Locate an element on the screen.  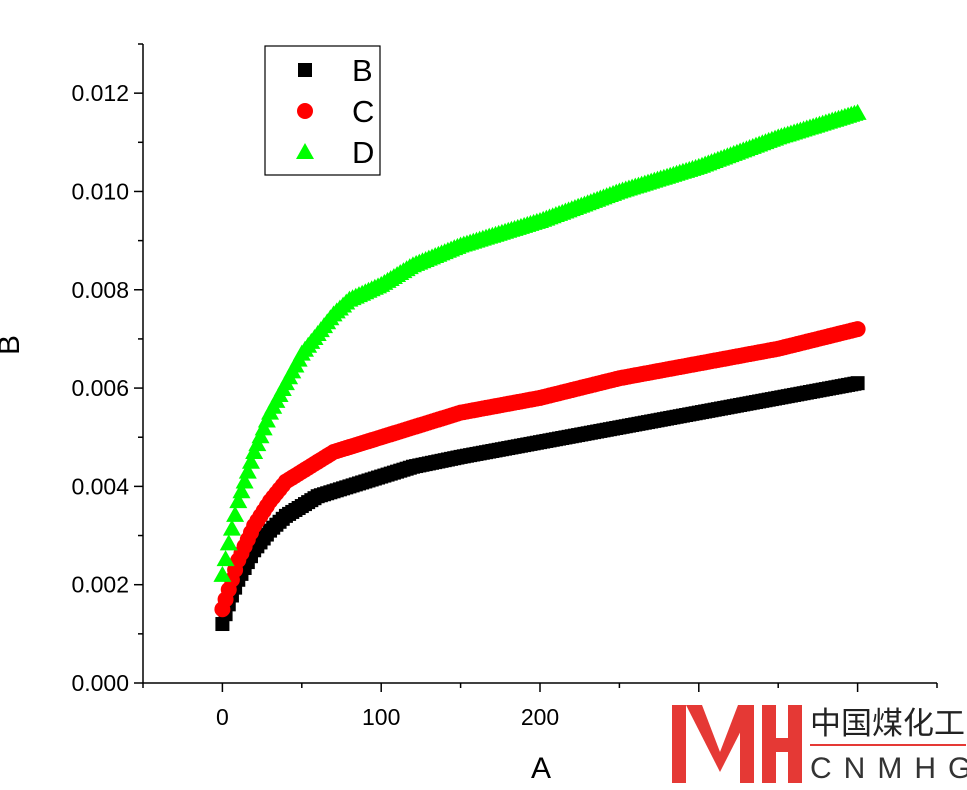
watermark-cn-text: 中国煤化工 is located at coordinates (887, 724).